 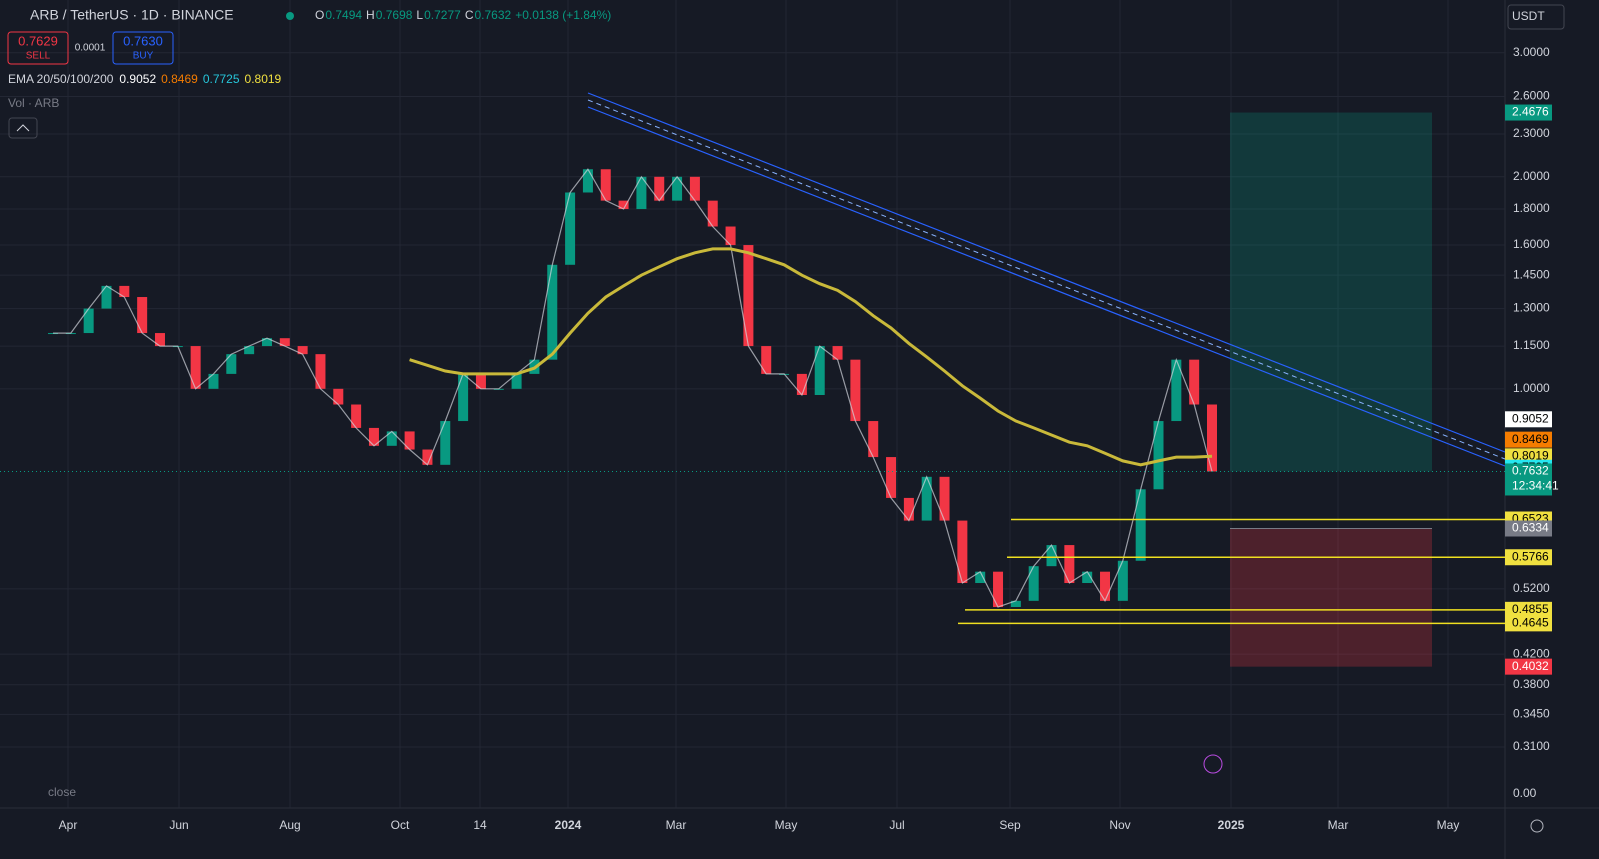 I want to click on countdown: 12:34:41, so click(x=1535, y=486).